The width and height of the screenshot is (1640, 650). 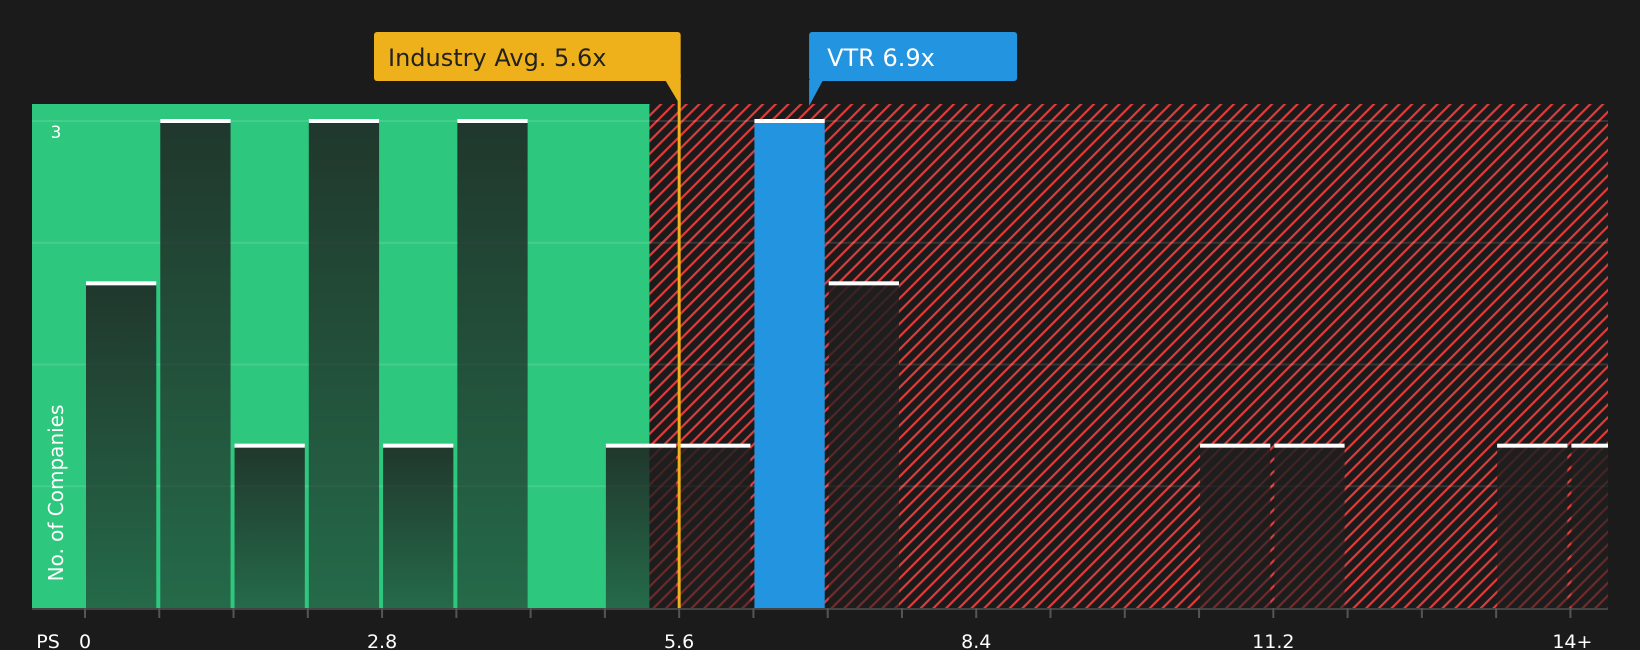 What do you see at coordinates (1572, 640) in the screenshot?
I see `x-tick-label: 14+` at bounding box center [1572, 640].